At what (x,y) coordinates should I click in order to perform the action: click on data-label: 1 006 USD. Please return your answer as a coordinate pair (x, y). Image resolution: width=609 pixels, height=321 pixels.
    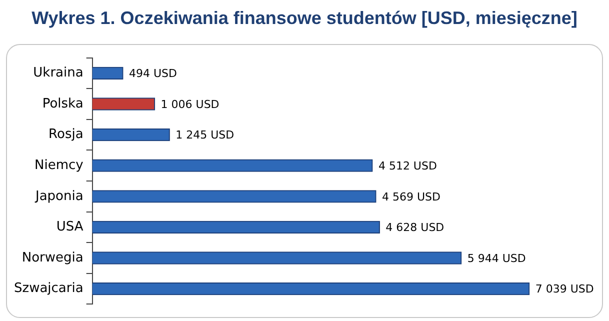
    Looking at the image, I should click on (190, 104).